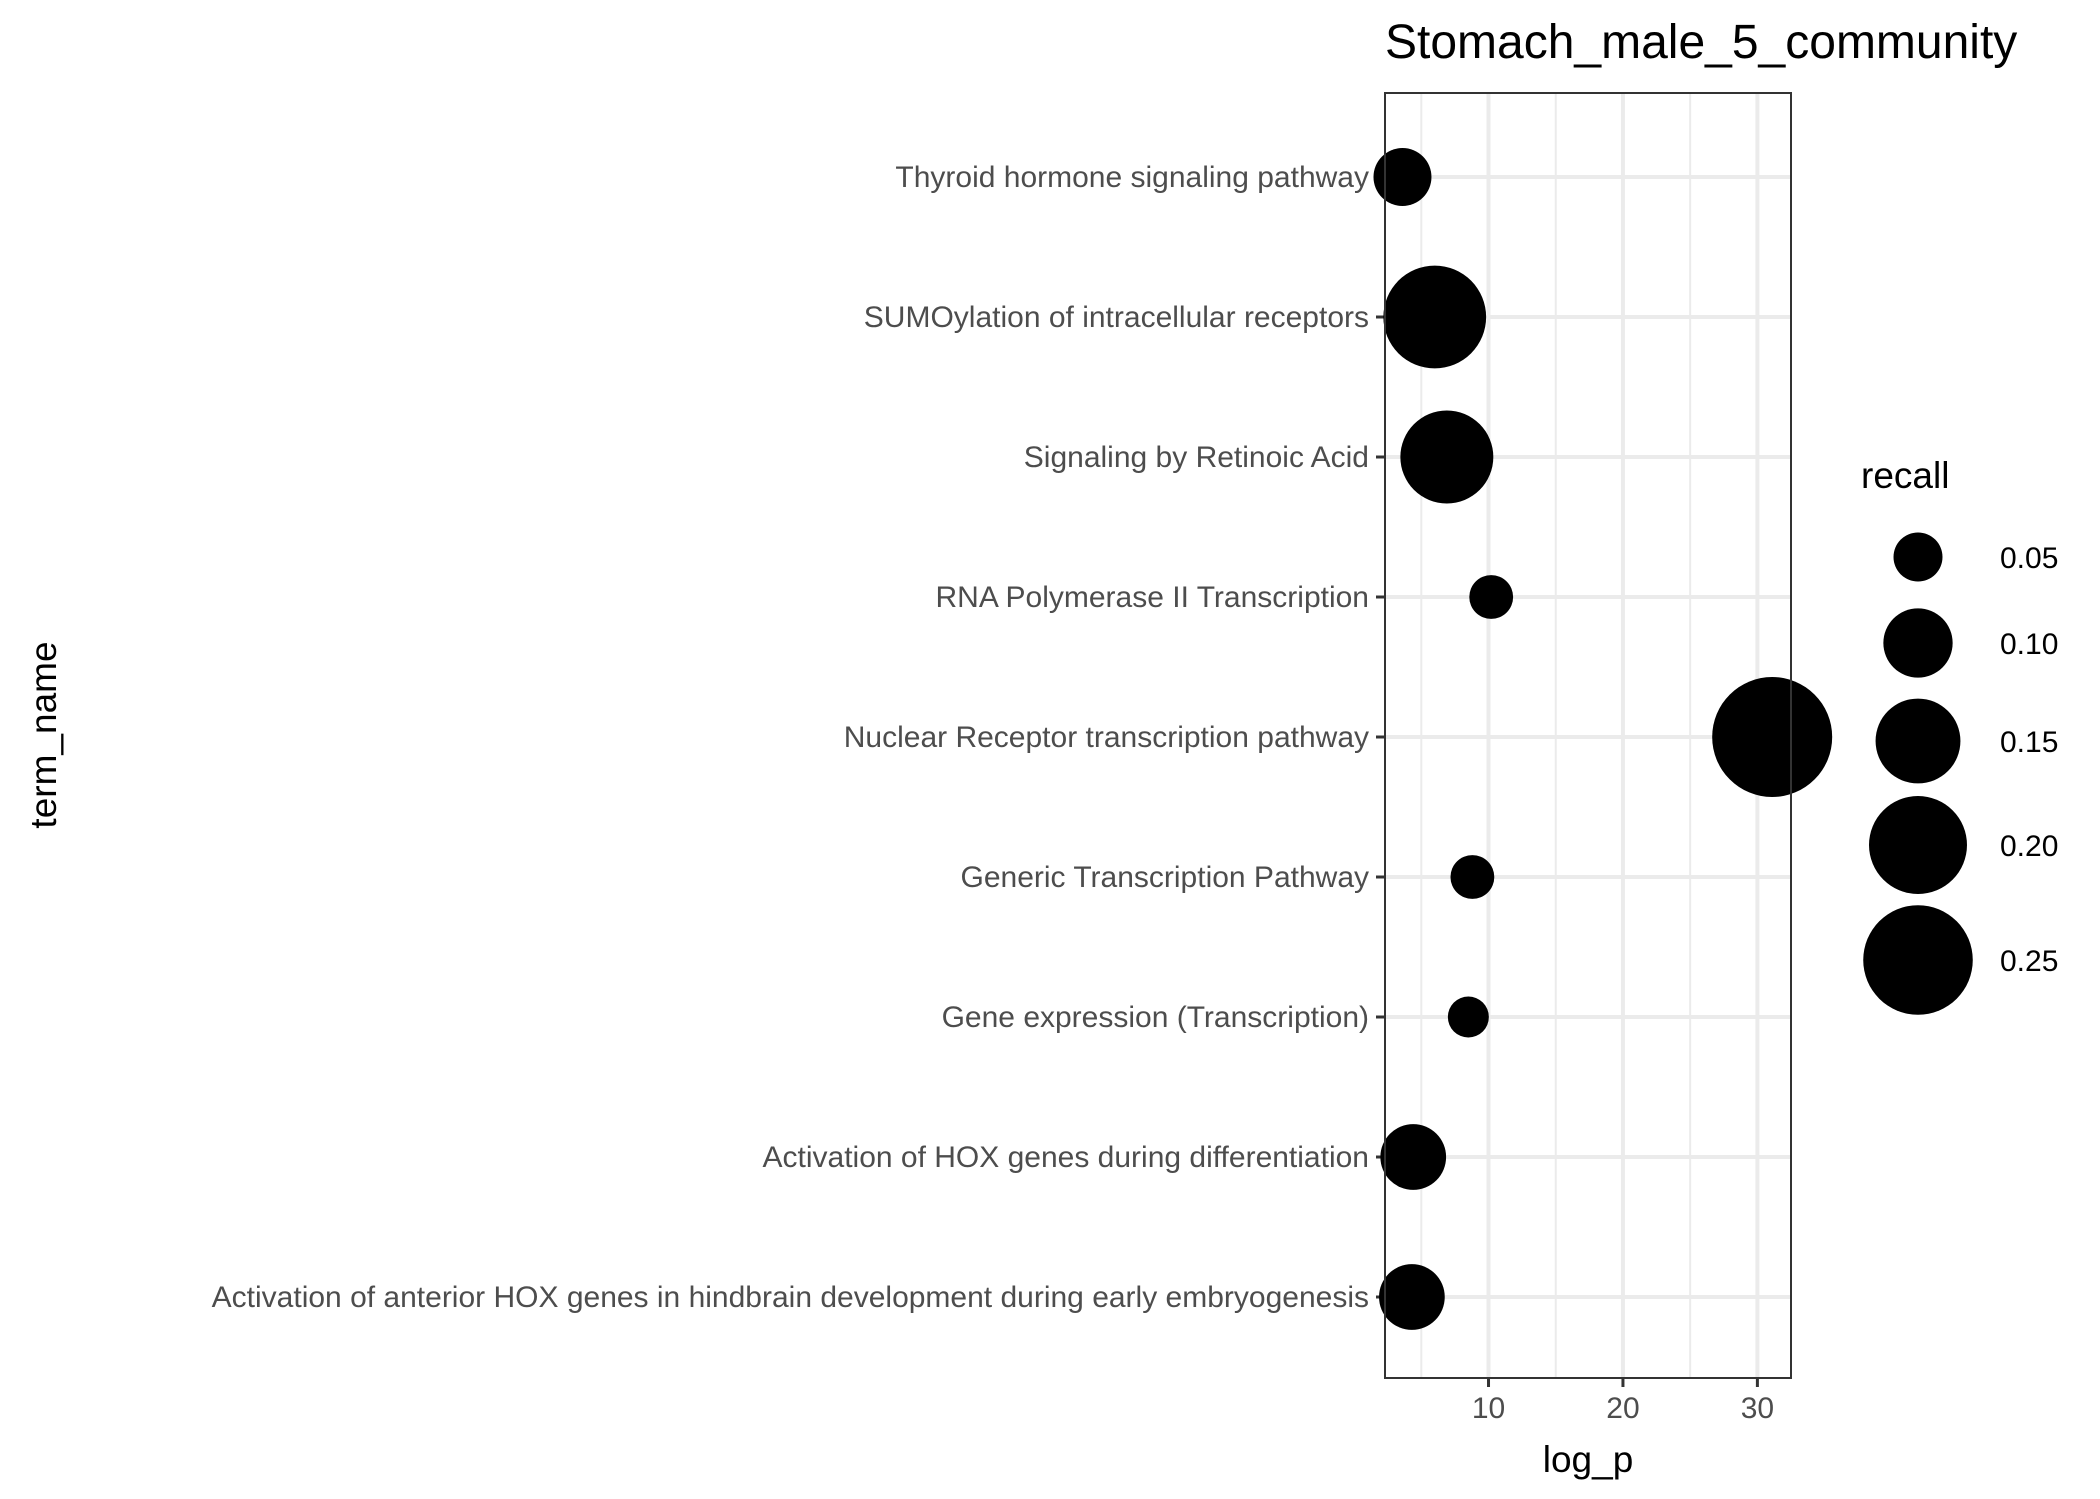  What do you see at coordinates (1701, 42) in the screenshot?
I see `chart-title: Stomach_male_5_community` at bounding box center [1701, 42].